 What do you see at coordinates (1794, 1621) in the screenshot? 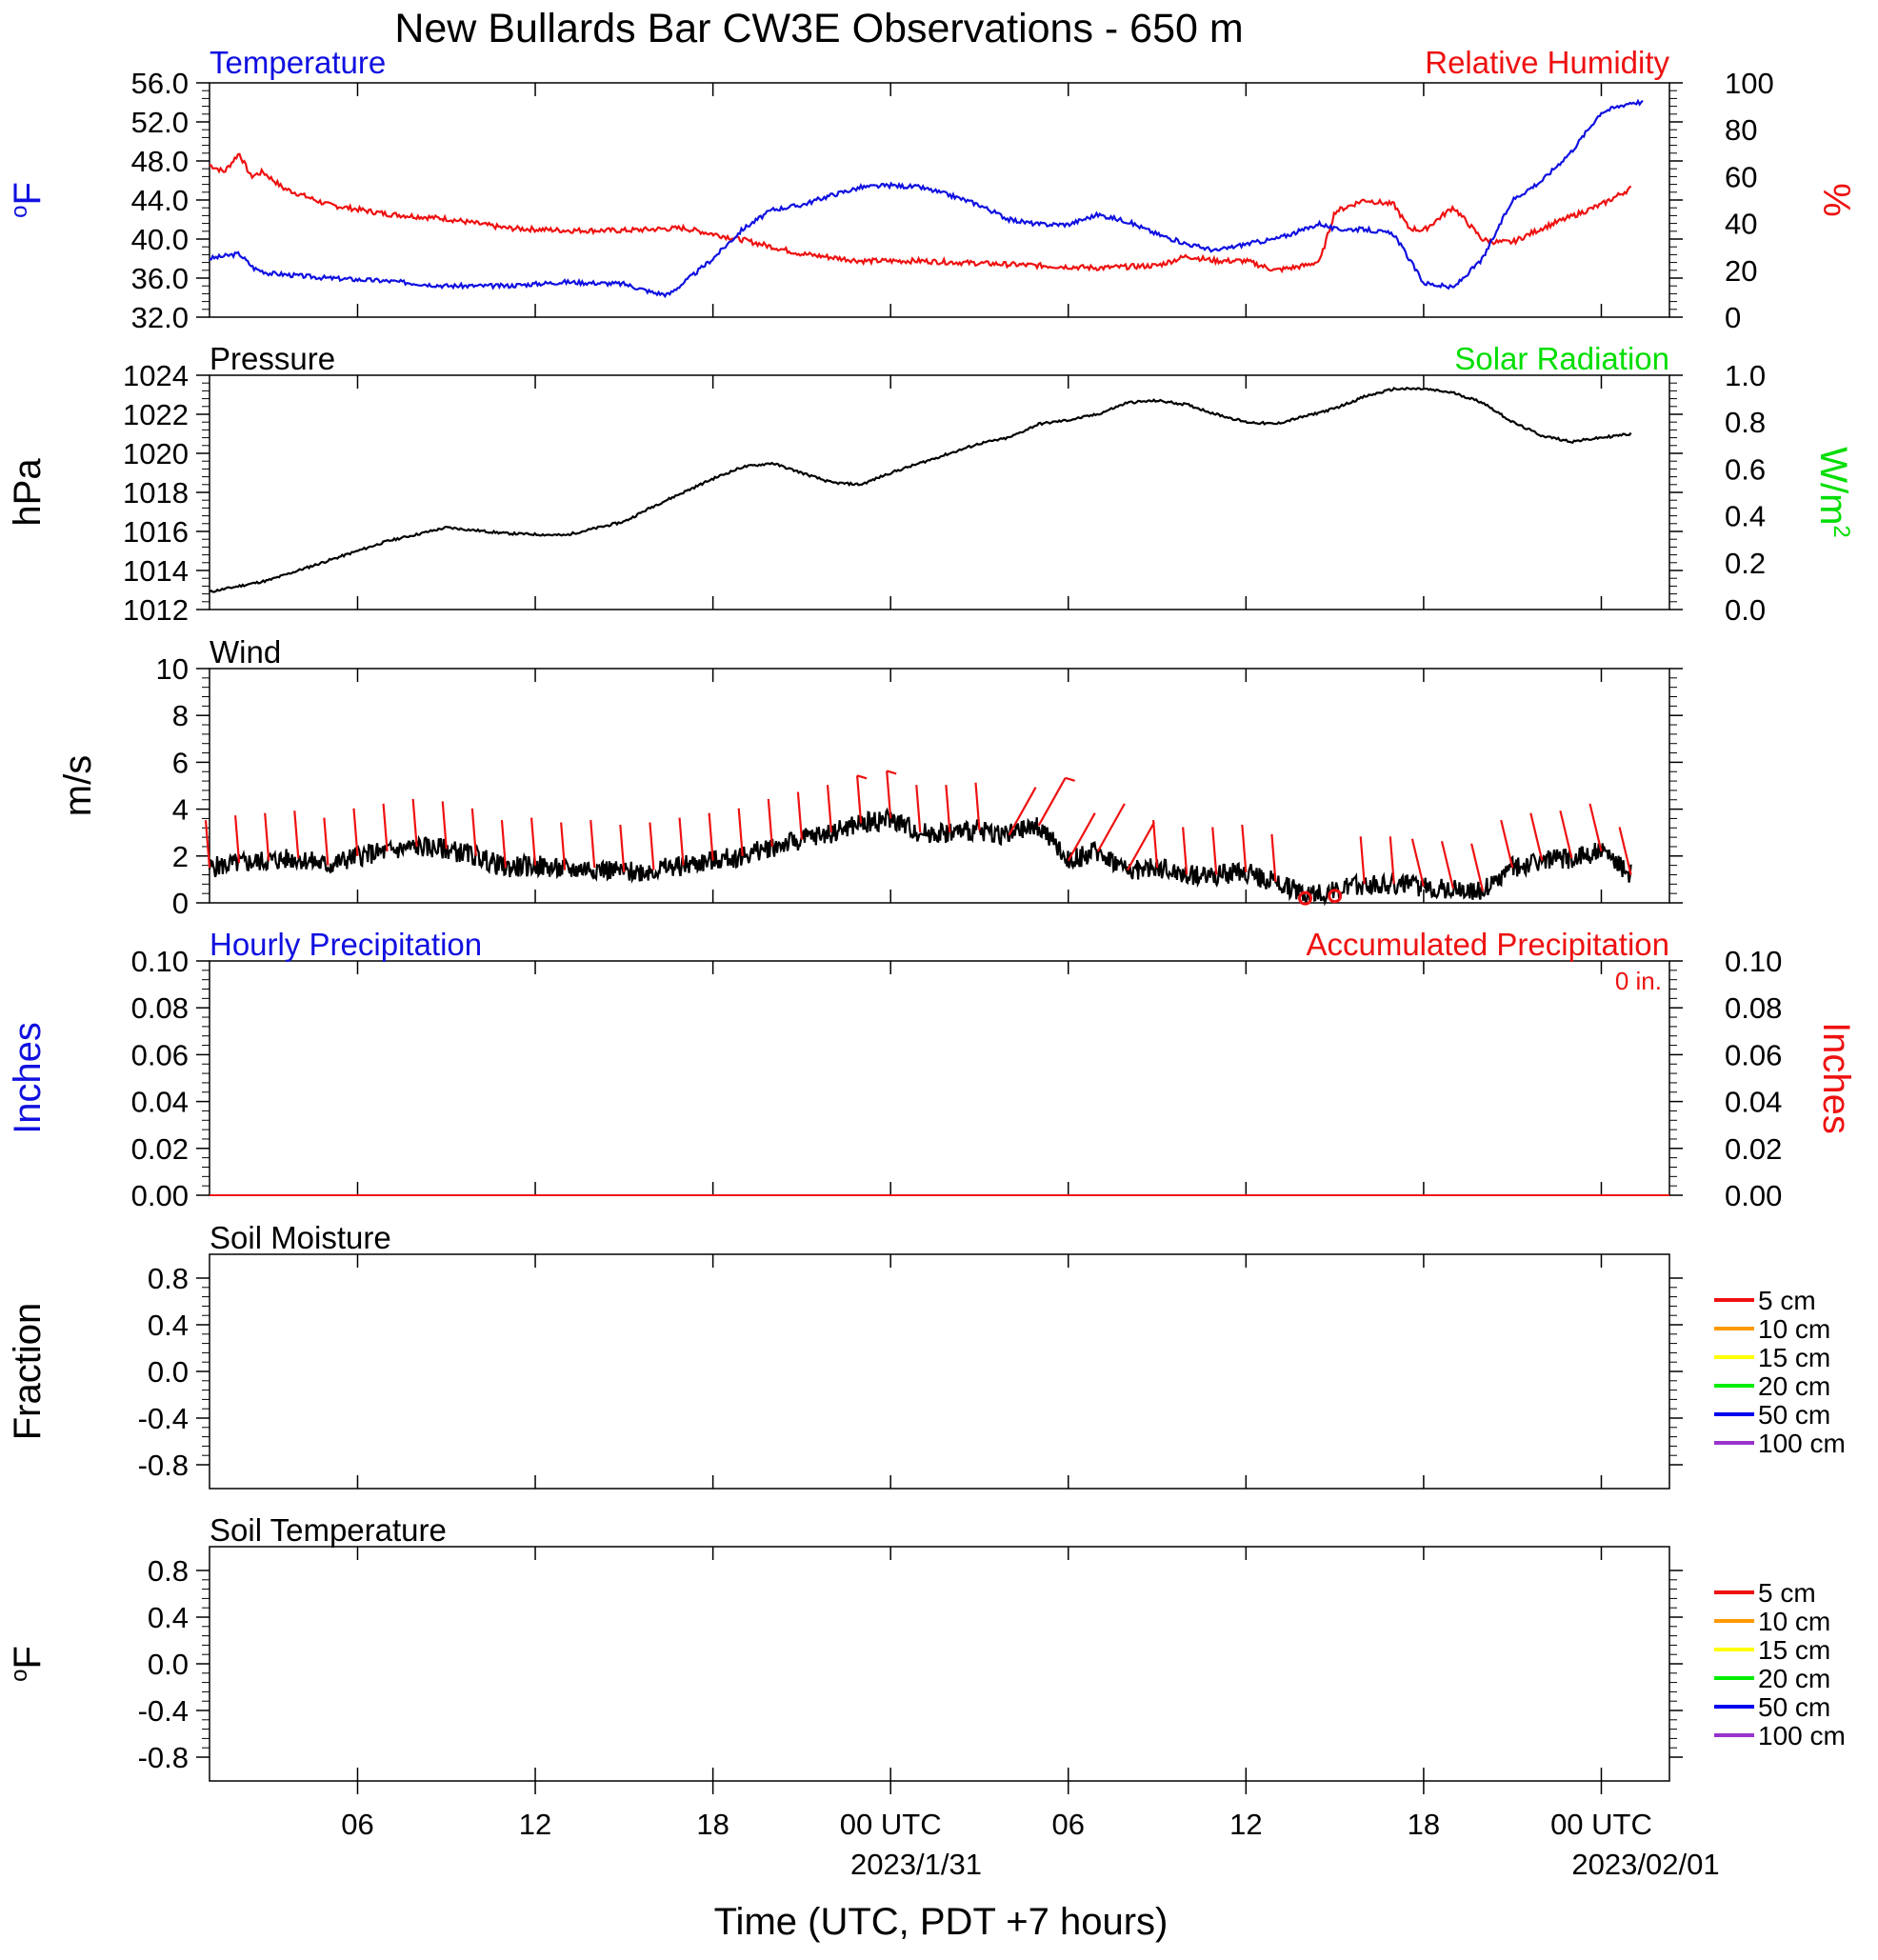
I see `soilt-legend-label: 10 cm` at bounding box center [1794, 1621].